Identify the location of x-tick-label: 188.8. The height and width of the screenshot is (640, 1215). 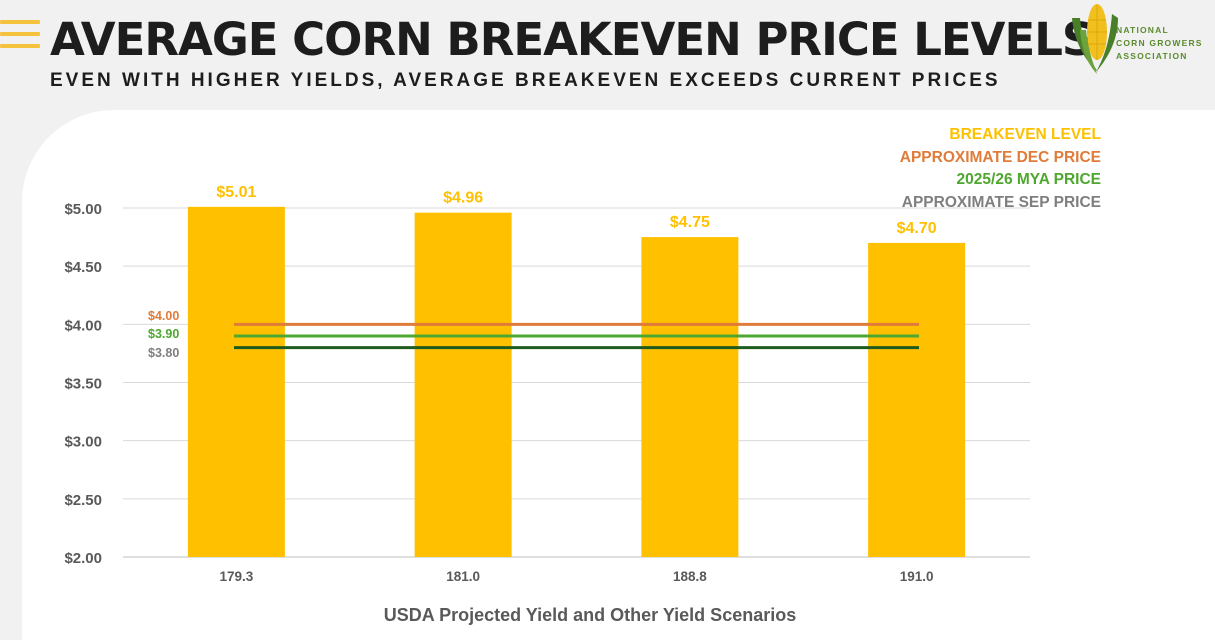
(690, 576).